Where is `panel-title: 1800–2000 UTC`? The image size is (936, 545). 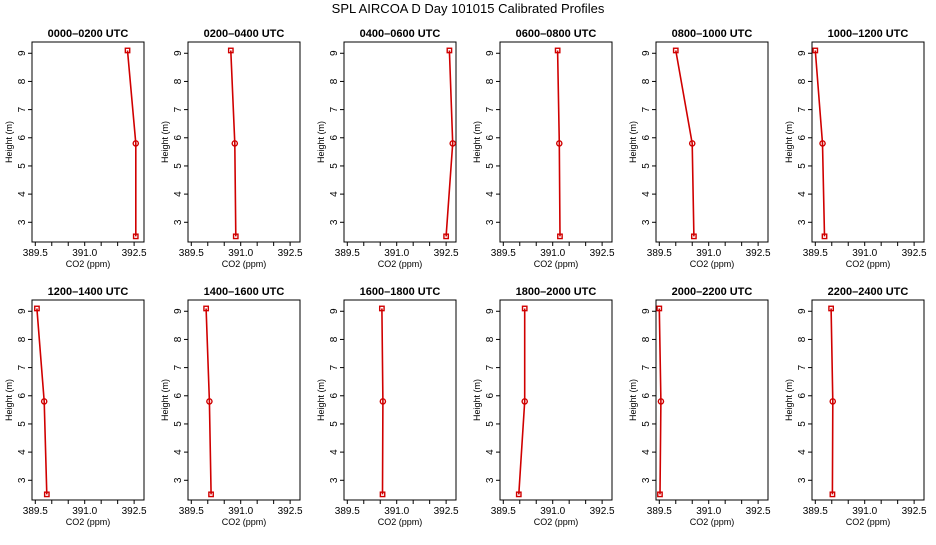 panel-title: 1800–2000 UTC is located at coordinates (556, 292).